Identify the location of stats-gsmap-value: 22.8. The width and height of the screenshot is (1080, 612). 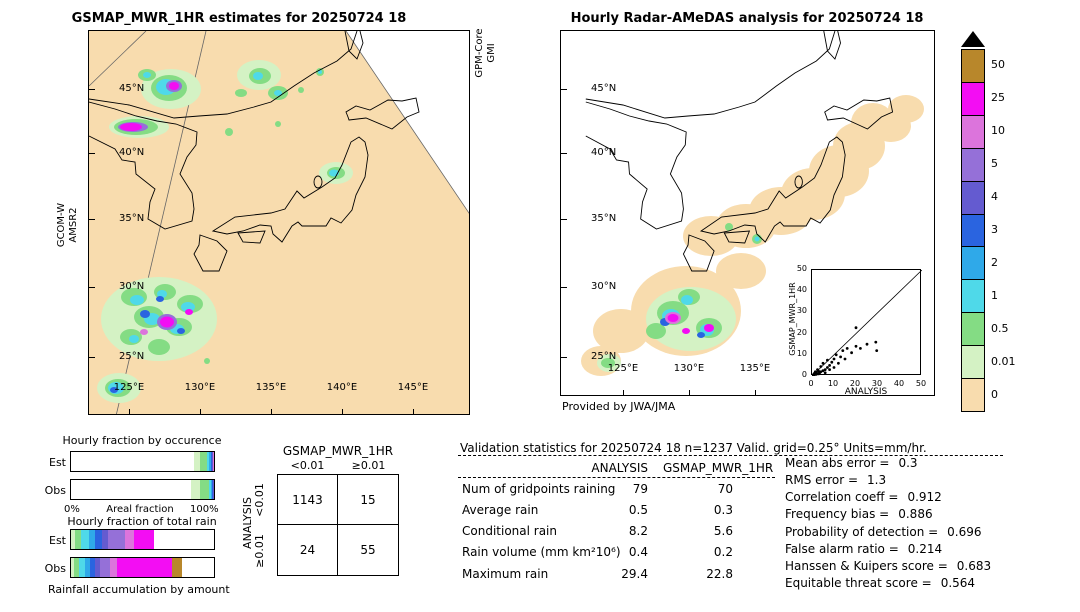
(719, 574).